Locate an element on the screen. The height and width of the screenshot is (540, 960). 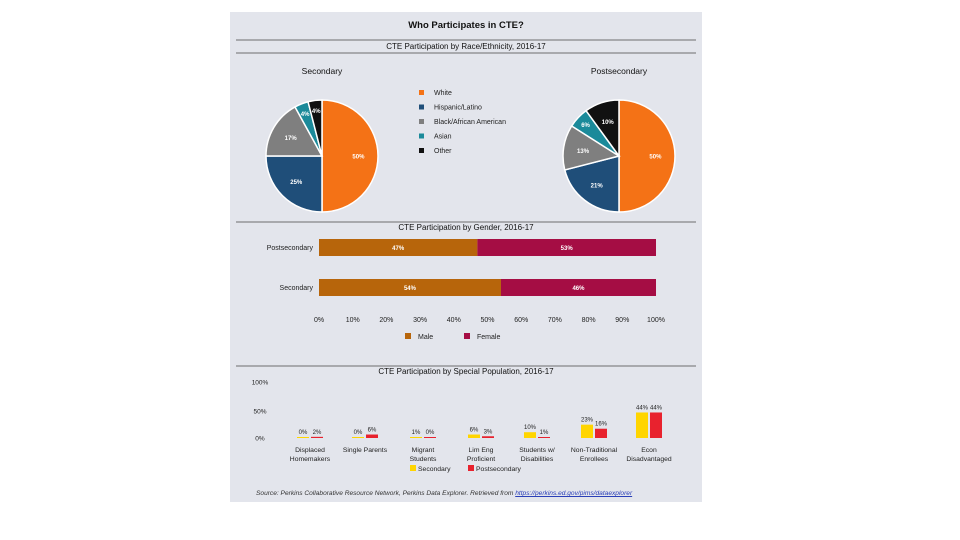
gender-legend-swatch-male is located at coordinates (408, 336).